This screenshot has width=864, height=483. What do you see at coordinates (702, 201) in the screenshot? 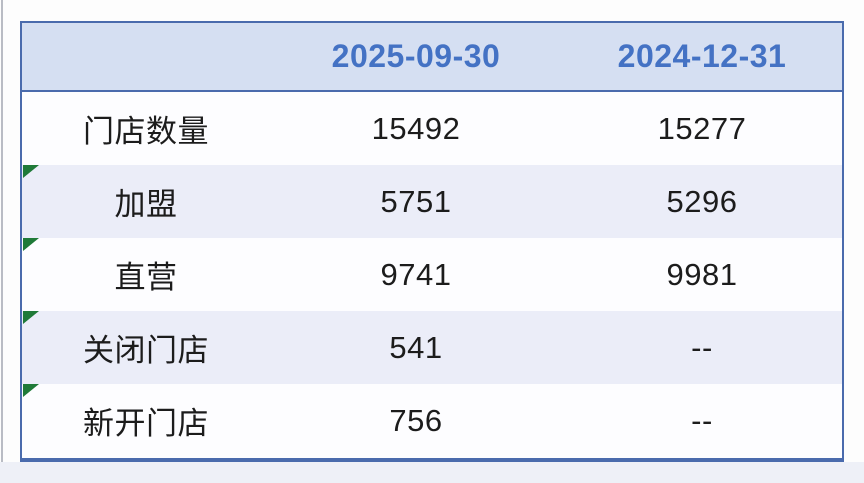
I see `value-2024: 5296` at bounding box center [702, 201].